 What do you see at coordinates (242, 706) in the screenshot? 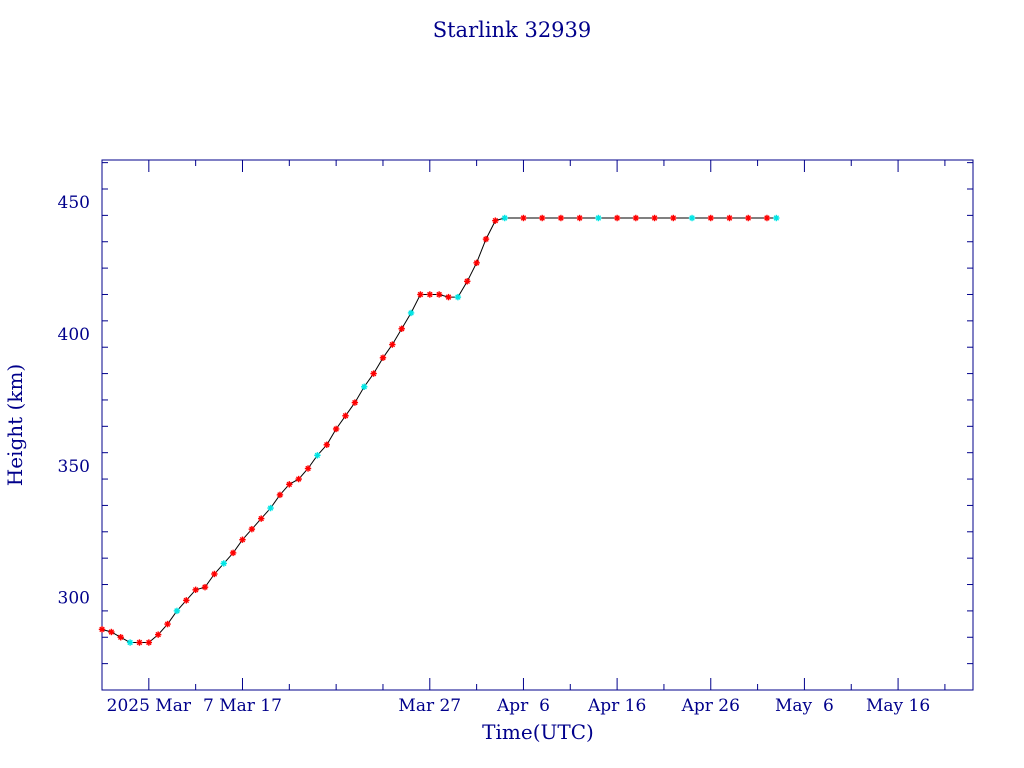
I see `x-tick-label: 7 Mar 17` at bounding box center [242, 706].